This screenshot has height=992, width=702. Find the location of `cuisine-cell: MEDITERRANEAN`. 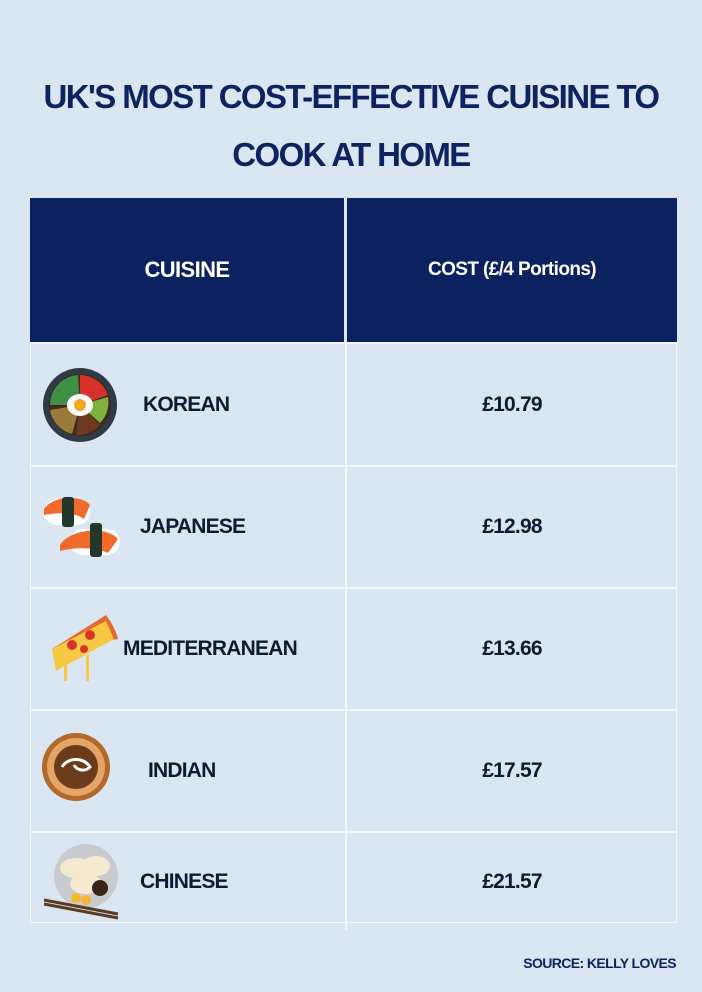

cuisine-cell: MEDITERRANEAN is located at coordinates (188, 649).